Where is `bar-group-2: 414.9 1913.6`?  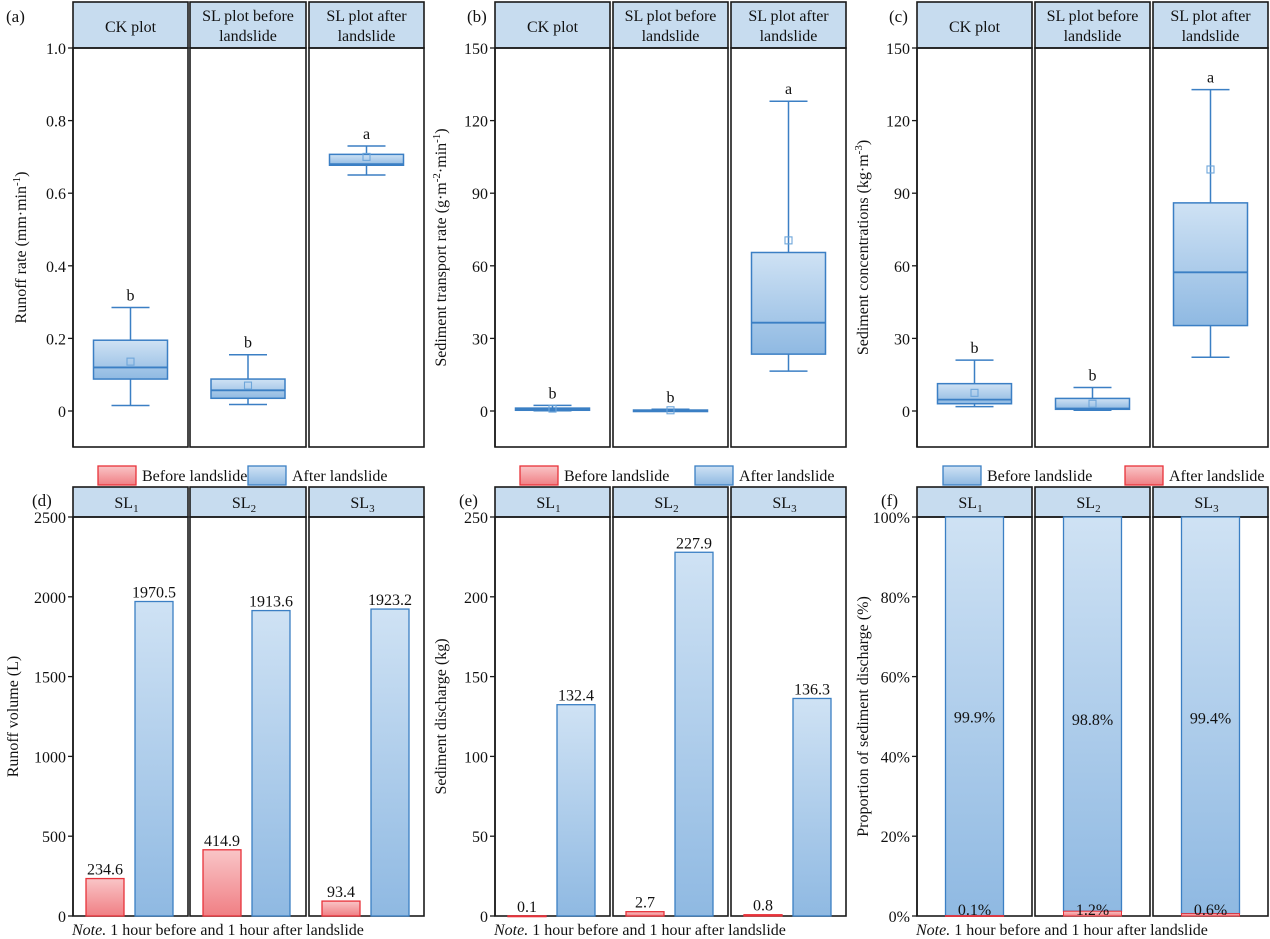 bar-group-2: 414.9 1913.6 is located at coordinates (247, 755).